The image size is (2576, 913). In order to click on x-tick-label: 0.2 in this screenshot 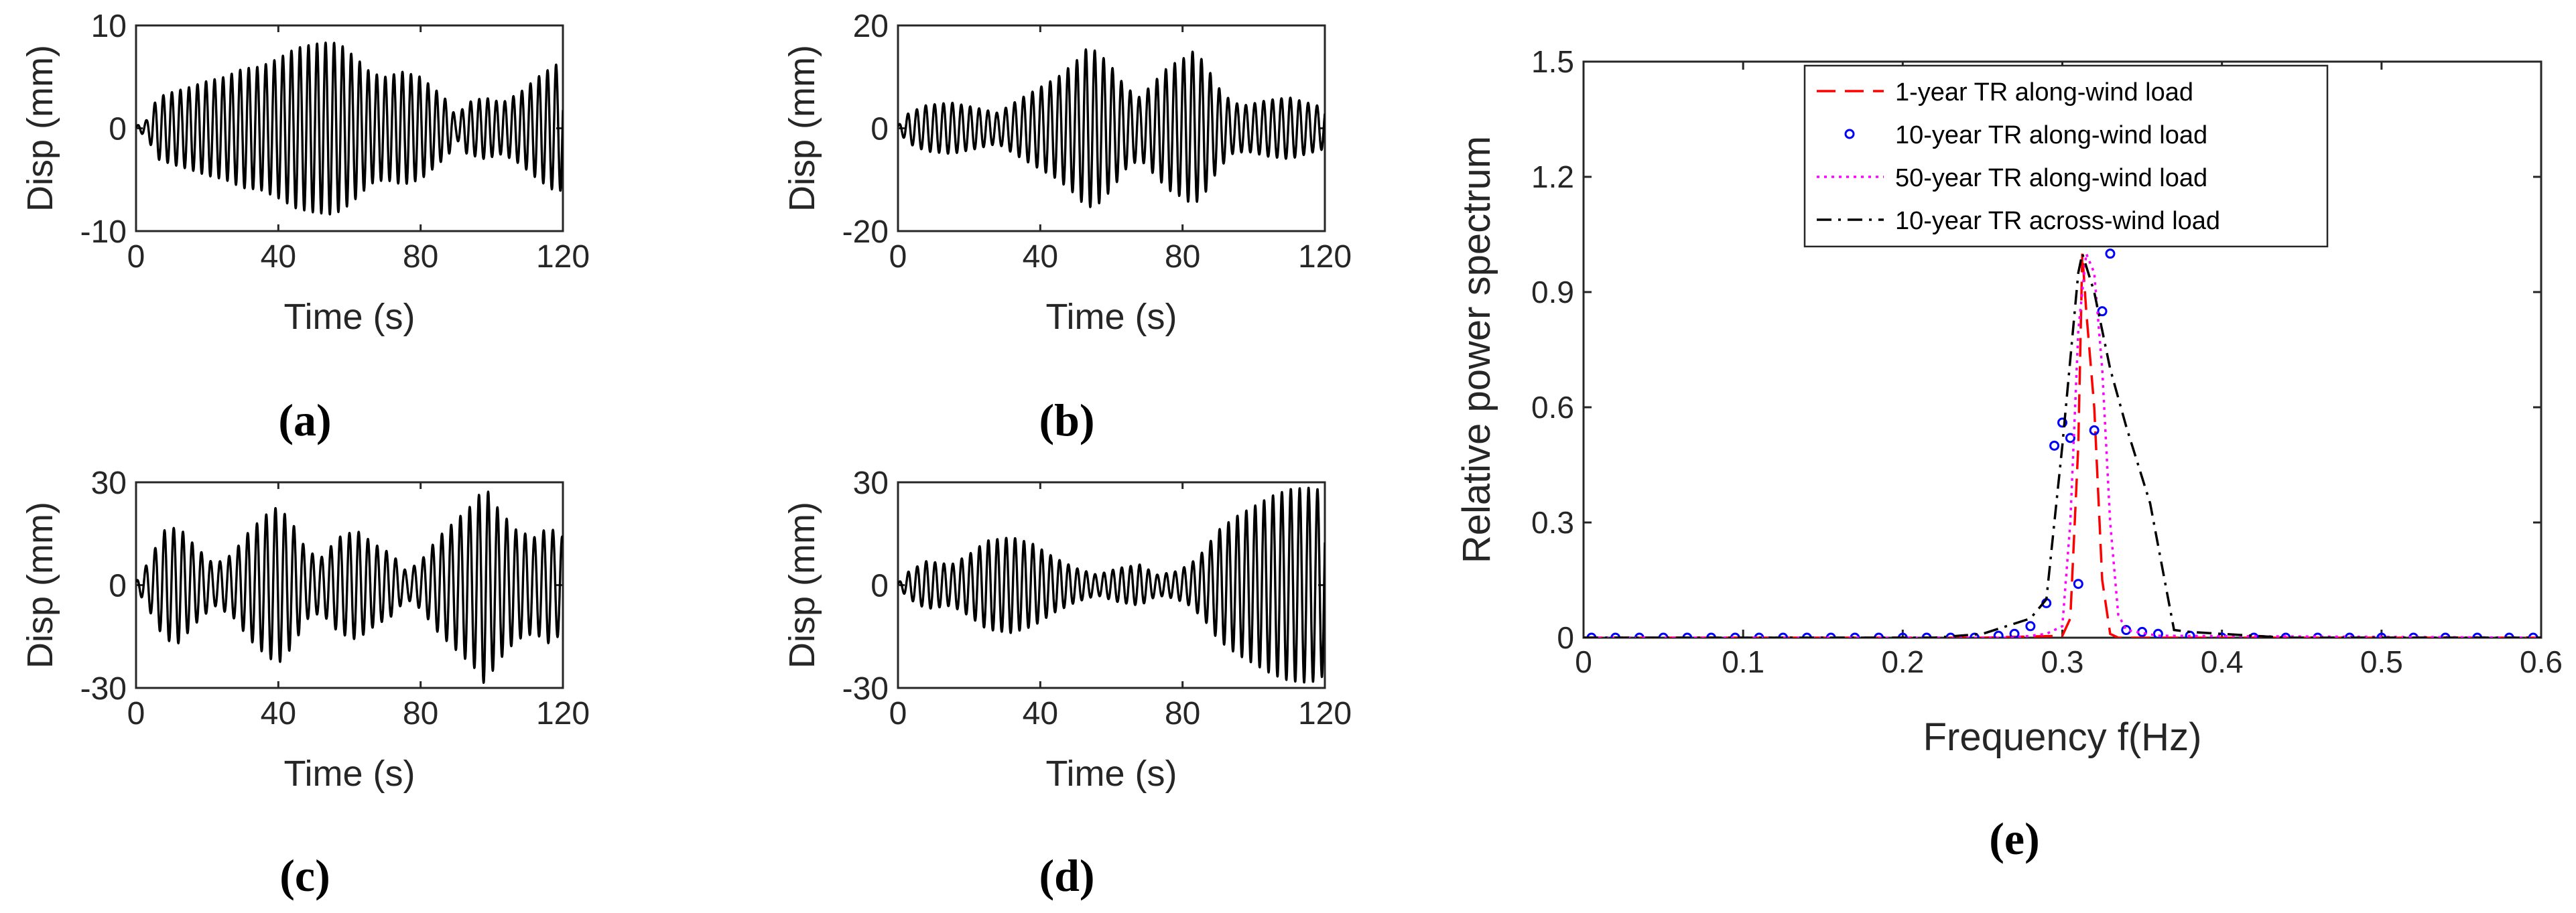, I will do `click(1902, 661)`.